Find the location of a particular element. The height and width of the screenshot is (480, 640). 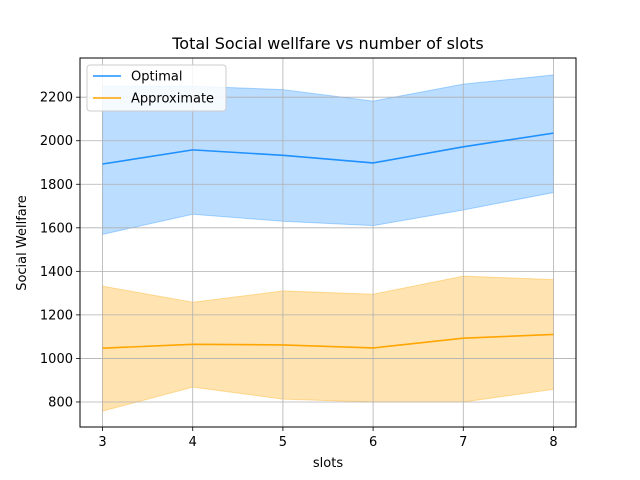

x-axis-label: slots is located at coordinates (328, 463).